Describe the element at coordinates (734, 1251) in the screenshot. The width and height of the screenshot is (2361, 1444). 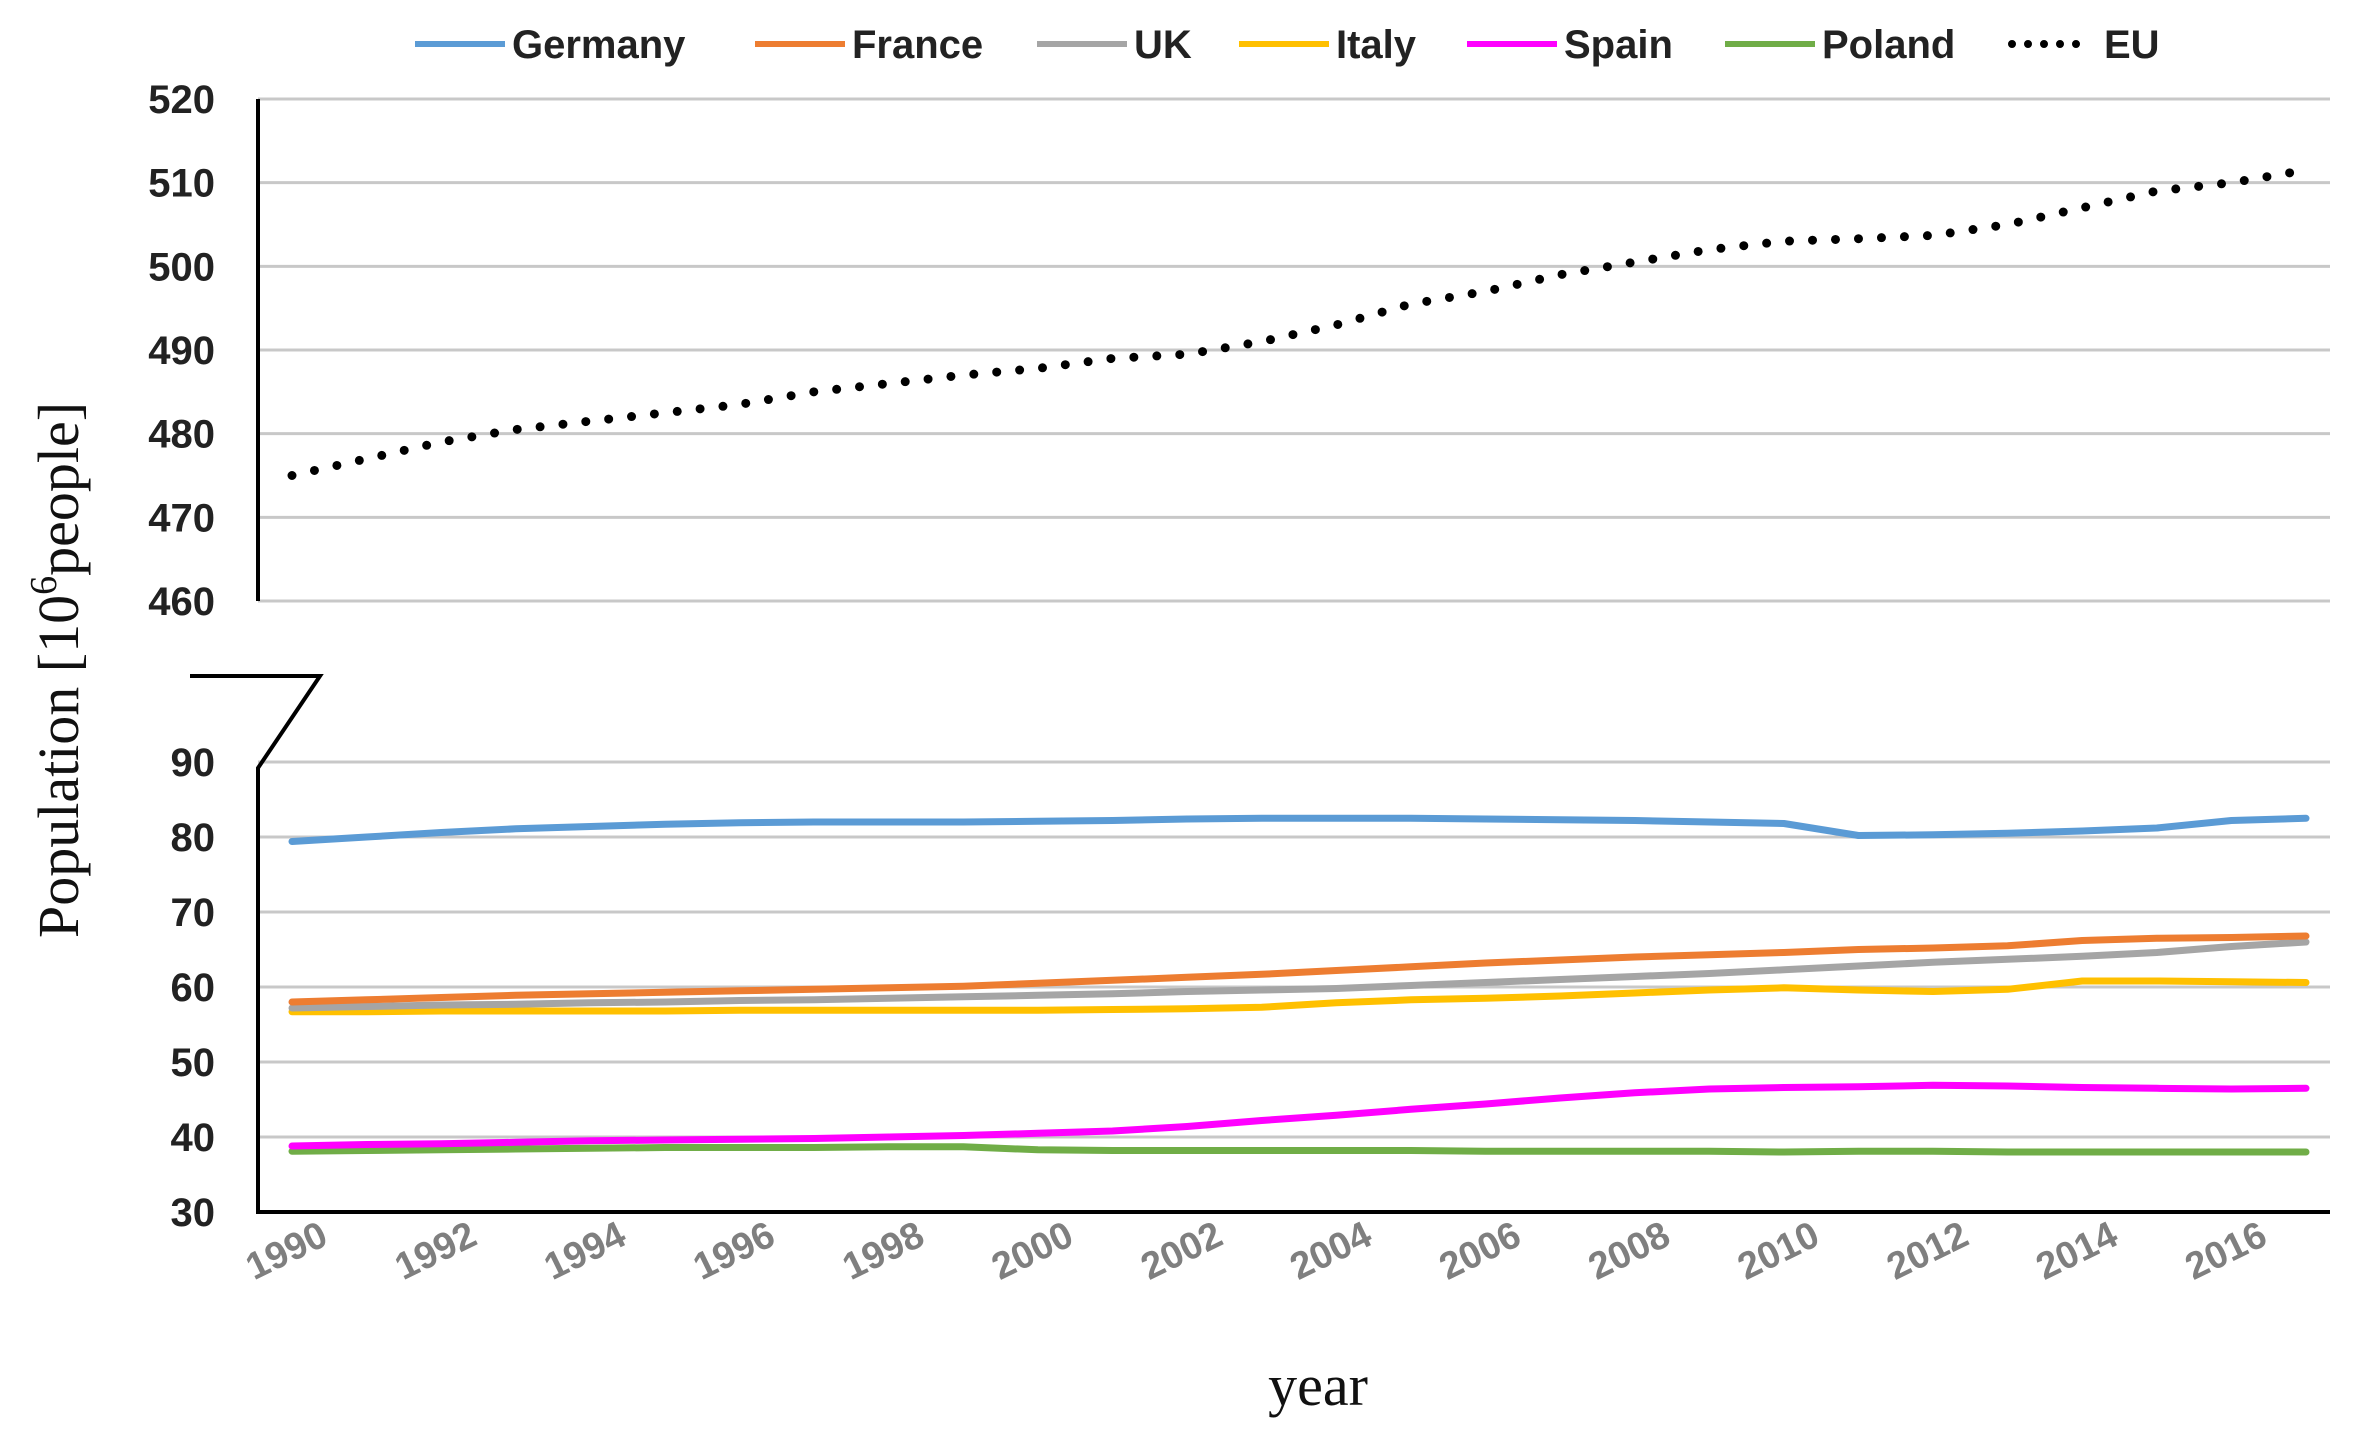
I see `x-tick-label: 1996` at that location.